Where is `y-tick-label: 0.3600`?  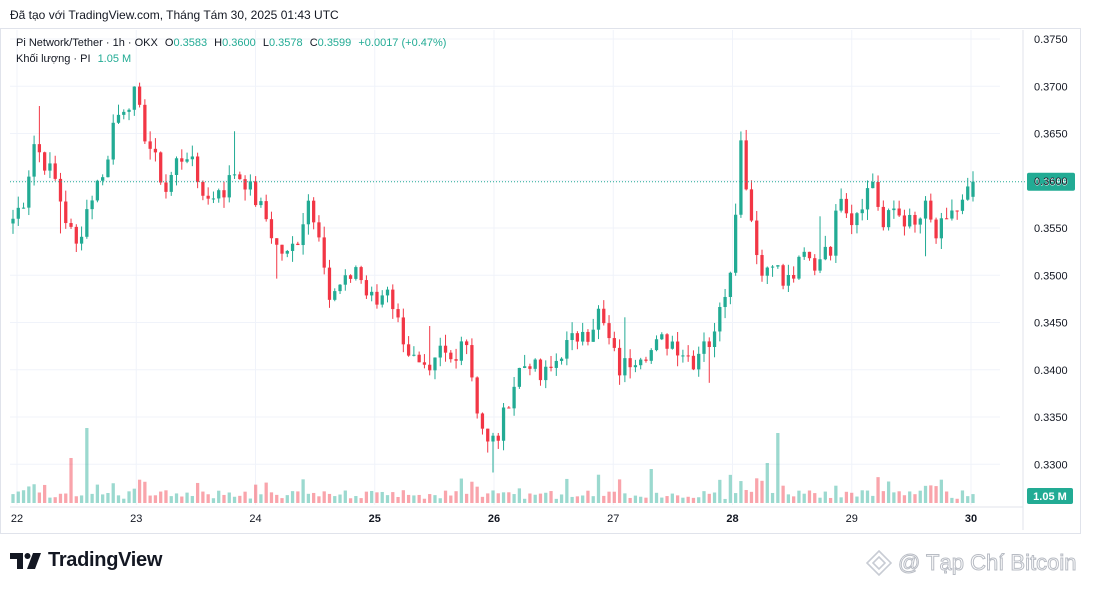
y-tick-label: 0.3600 is located at coordinates (1051, 182).